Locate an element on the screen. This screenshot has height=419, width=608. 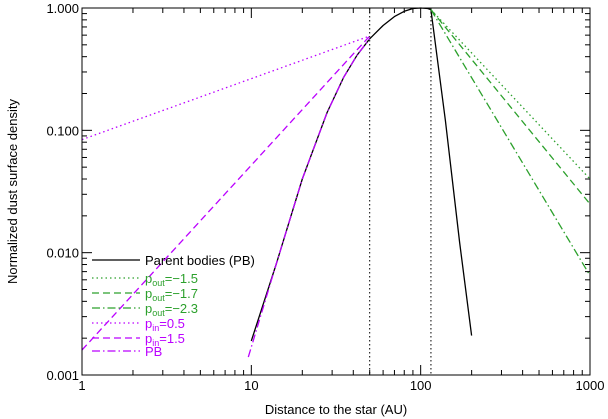
legend-label-pout23: pout=−2.3 is located at coordinates (171, 309).